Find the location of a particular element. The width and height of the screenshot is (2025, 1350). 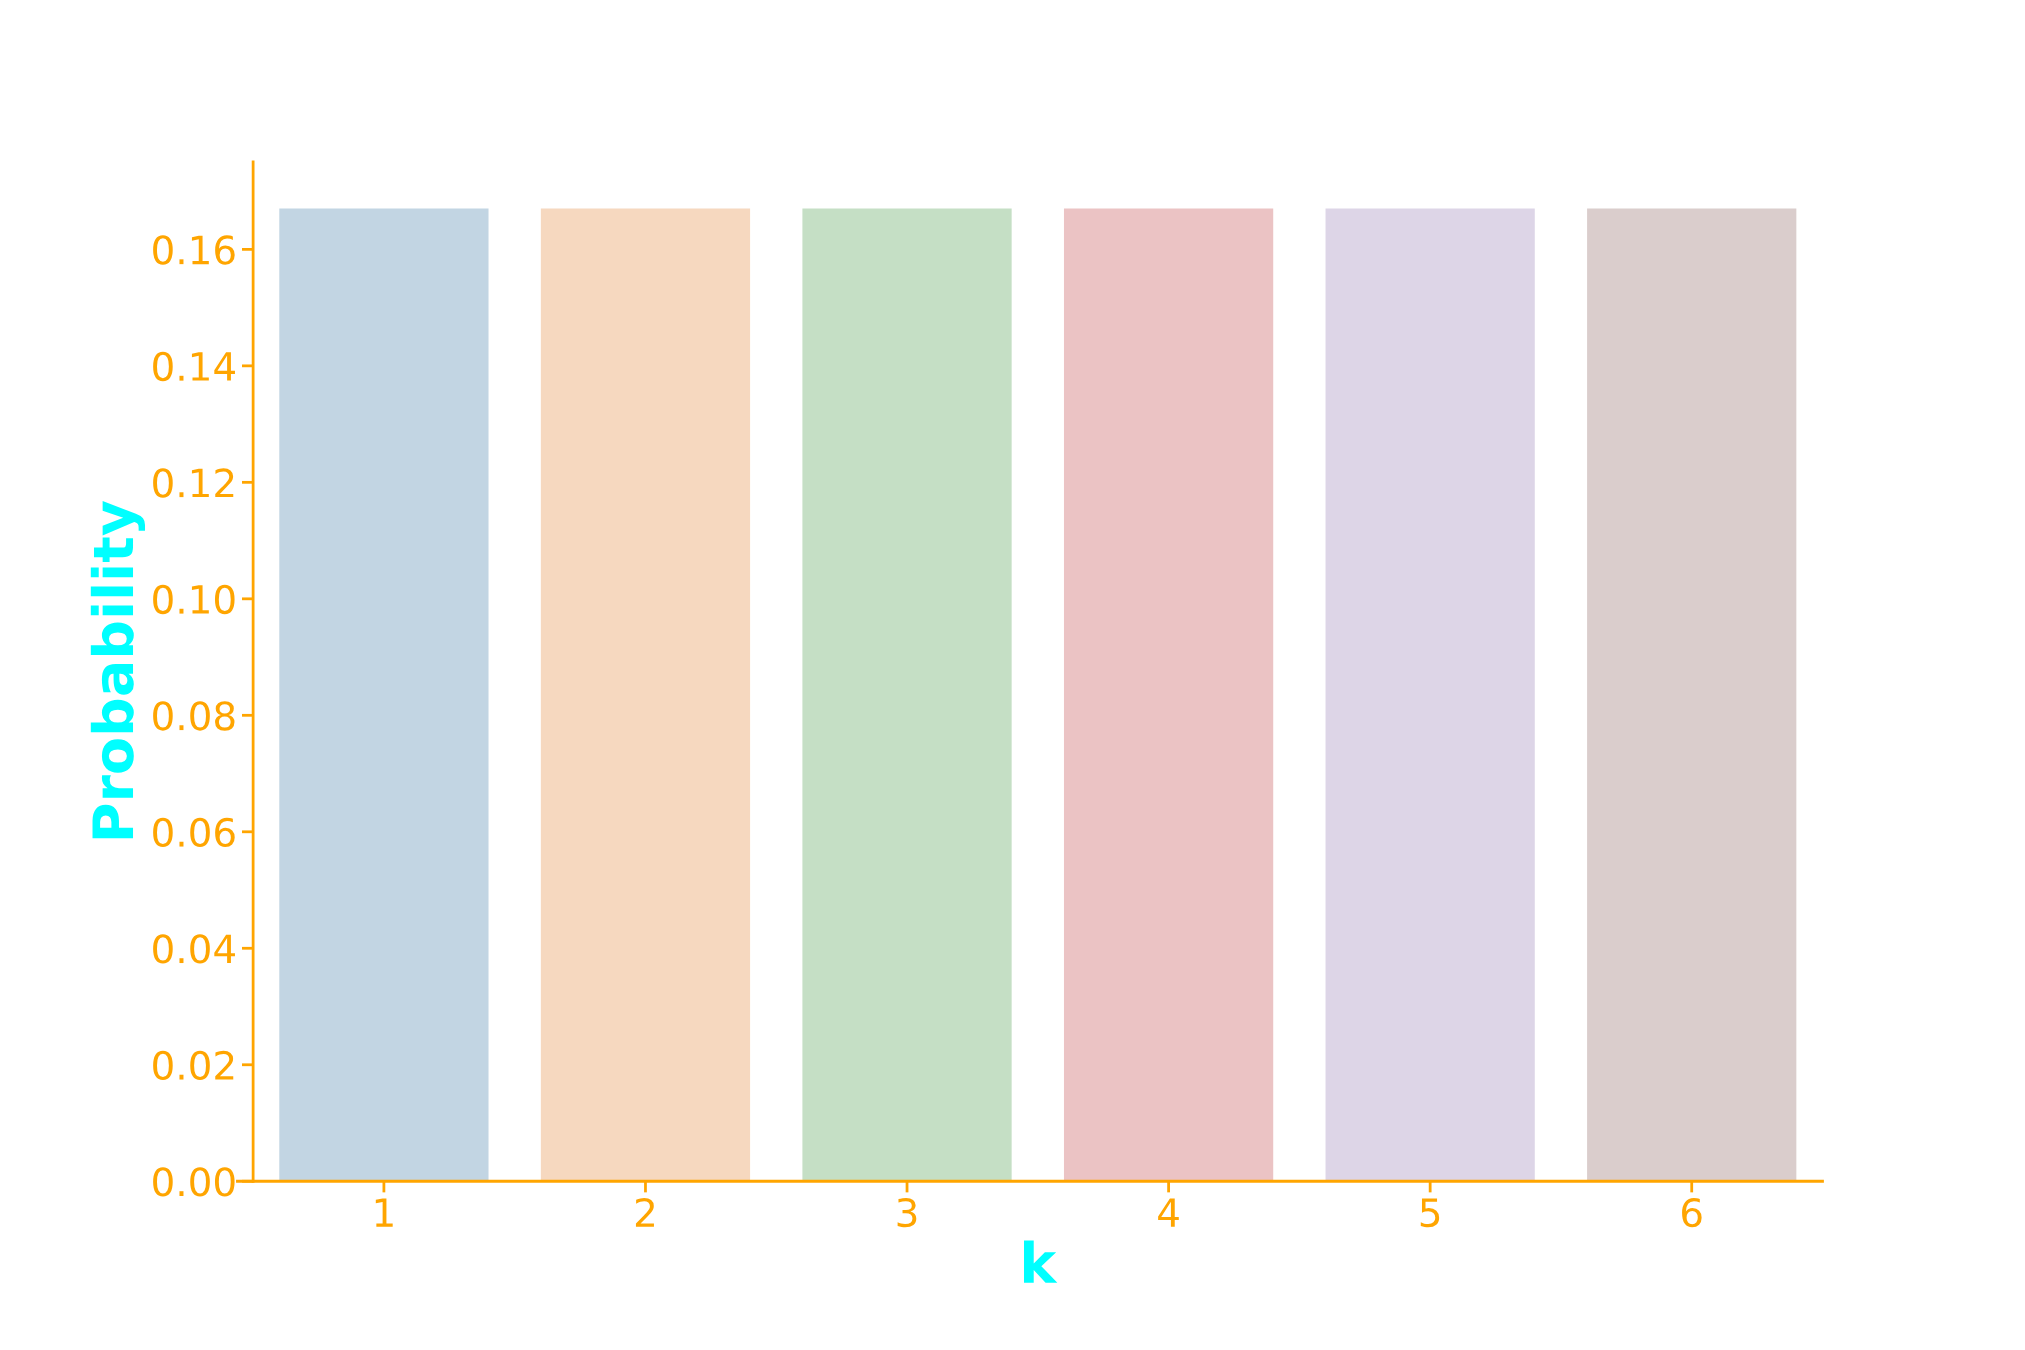

y-tick-label: 0.12 is located at coordinates (193, 483).